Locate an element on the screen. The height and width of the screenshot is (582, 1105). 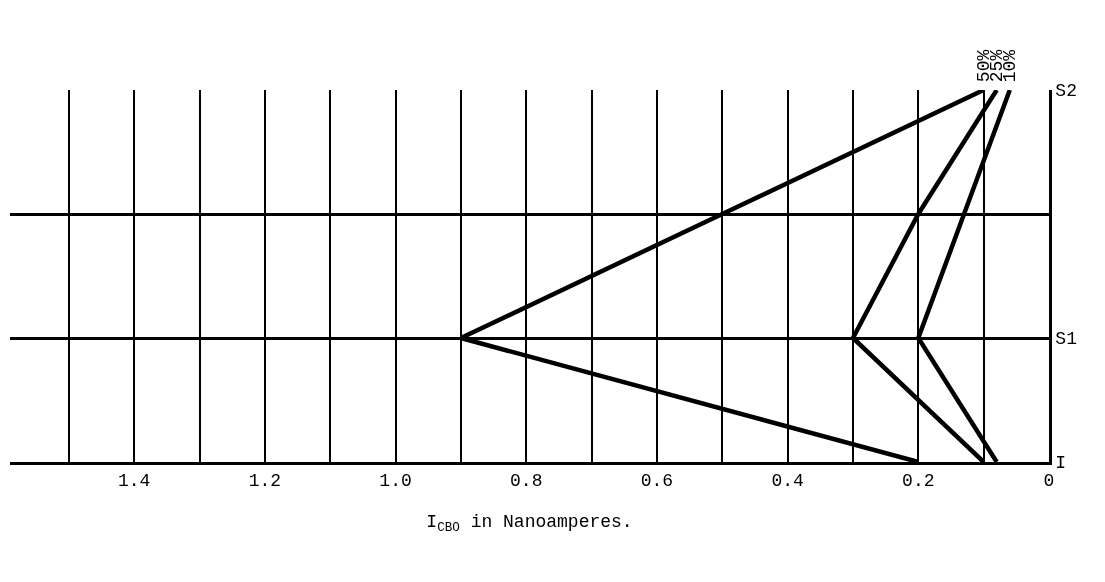
x-tick-label: 0 is located at coordinates (1049, 481).